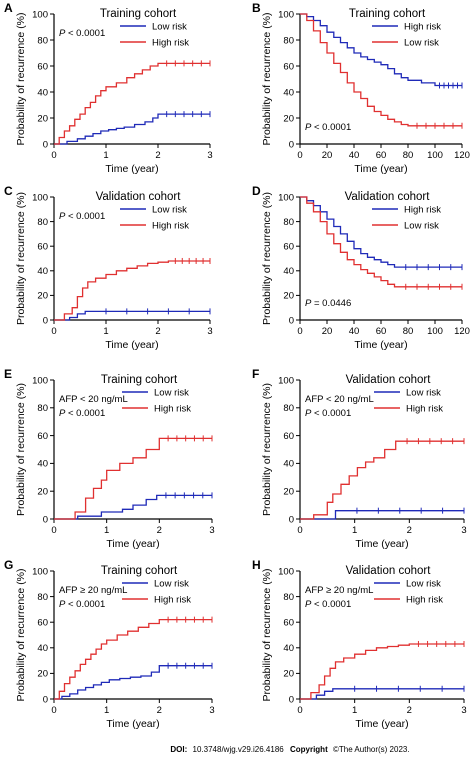 This screenshot has height=757, width=474. I want to click on x-tick-label: 20, so click(327, 155).